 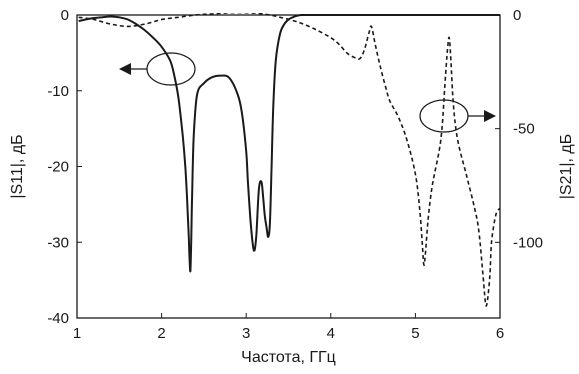 What do you see at coordinates (528, 242) in the screenshot?
I see `y-right-tick-label: -100` at bounding box center [528, 242].